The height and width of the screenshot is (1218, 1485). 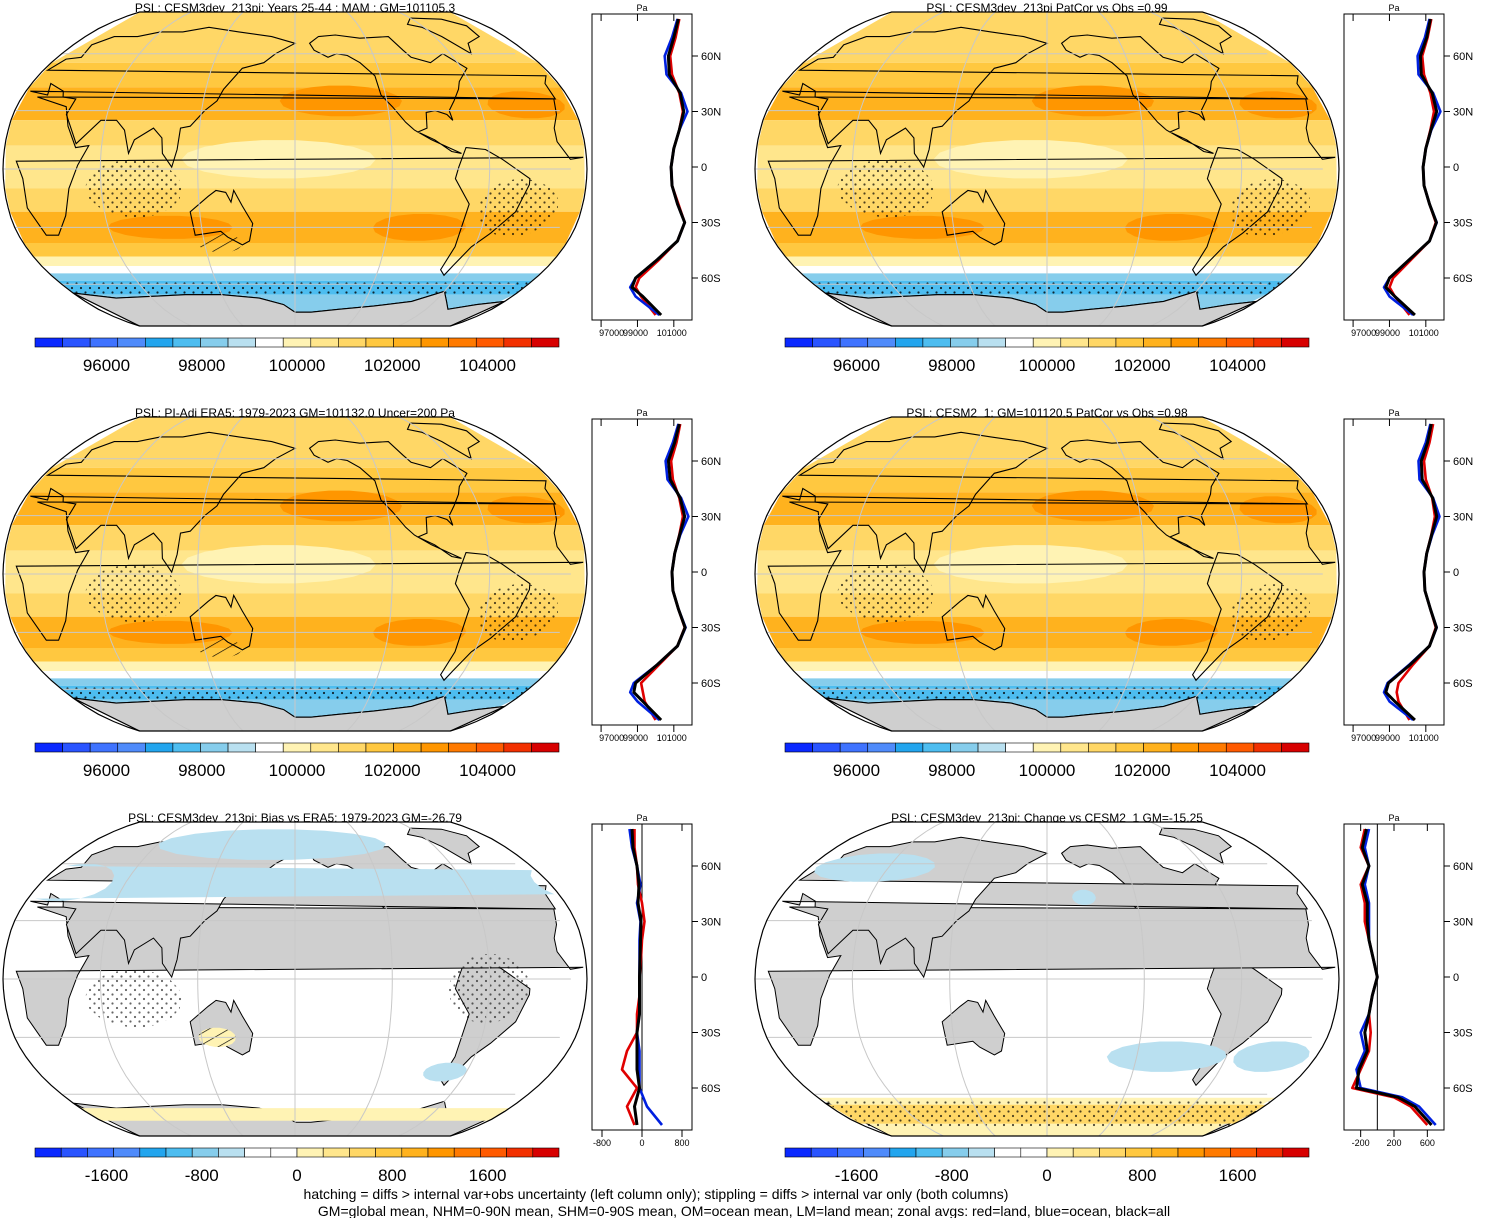 I want to click on north-pacific-negative-change, so click(x=1084, y=897).